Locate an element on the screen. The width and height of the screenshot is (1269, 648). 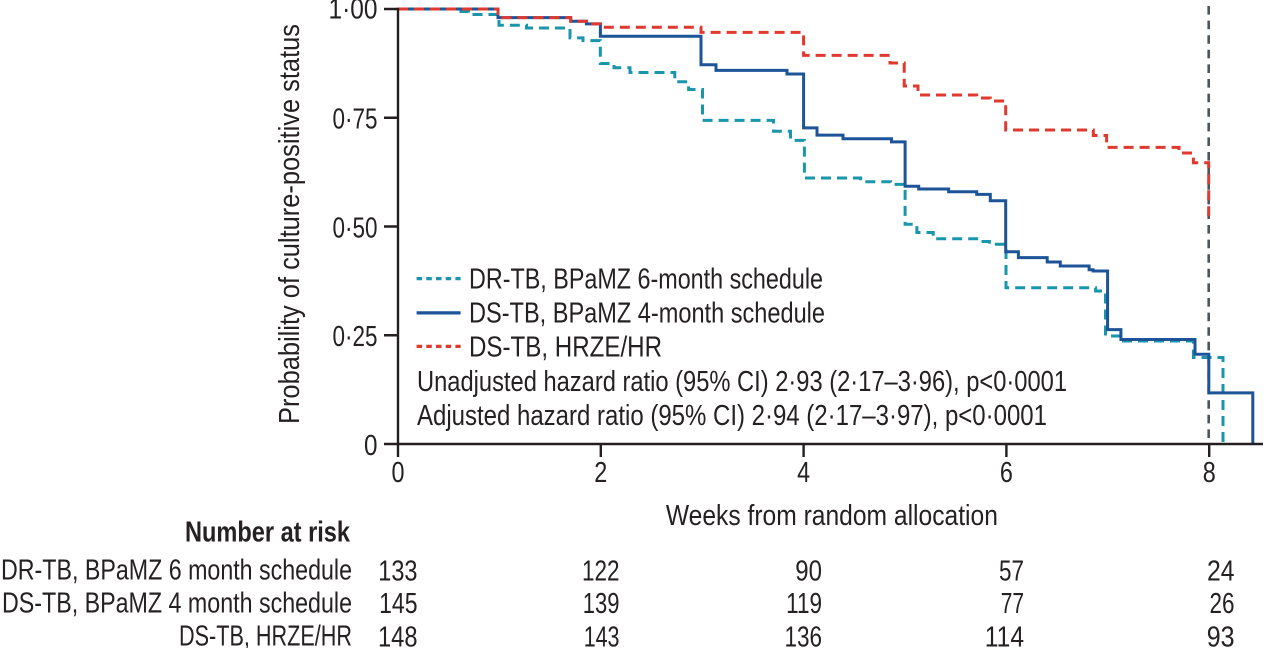
svg-text: 122 is located at coordinates (601, 571).